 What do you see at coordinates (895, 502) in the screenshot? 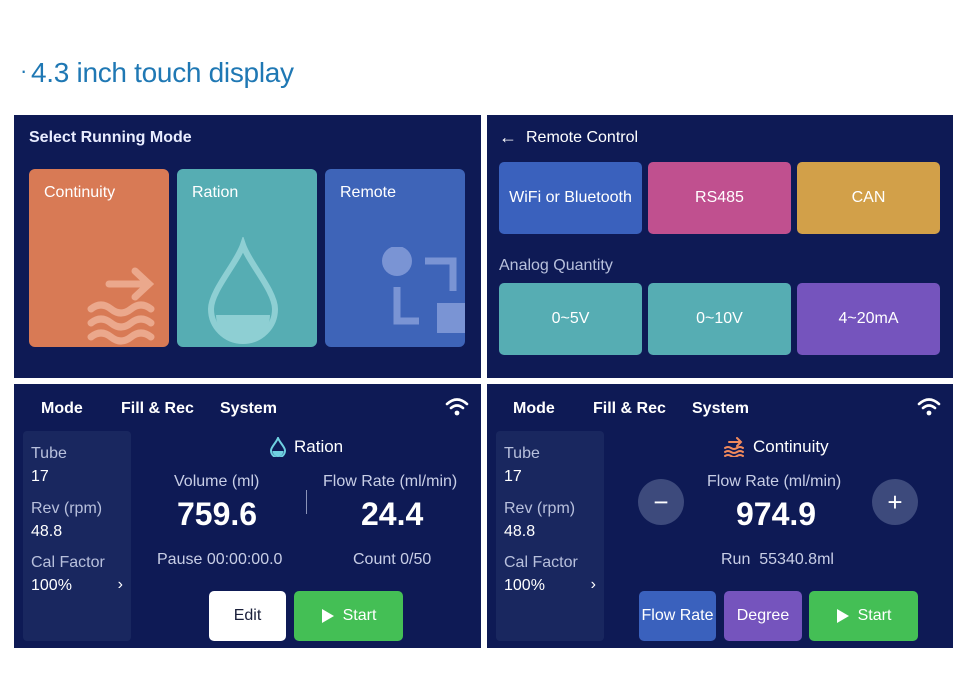
I see `increase-button: +` at bounding box center [895, 502].